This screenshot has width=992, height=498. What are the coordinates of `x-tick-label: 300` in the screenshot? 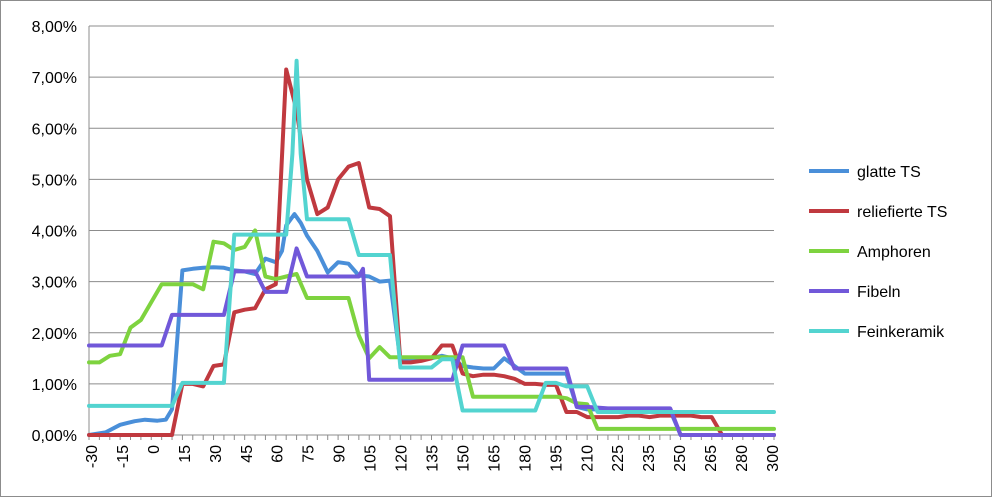 It's located at (773, 458).